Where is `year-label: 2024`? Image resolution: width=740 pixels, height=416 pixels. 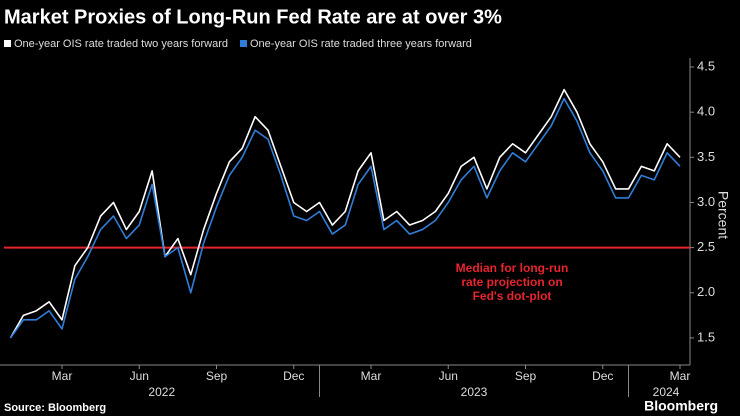
year-label: 2024 is located at coordinates (666, 392).